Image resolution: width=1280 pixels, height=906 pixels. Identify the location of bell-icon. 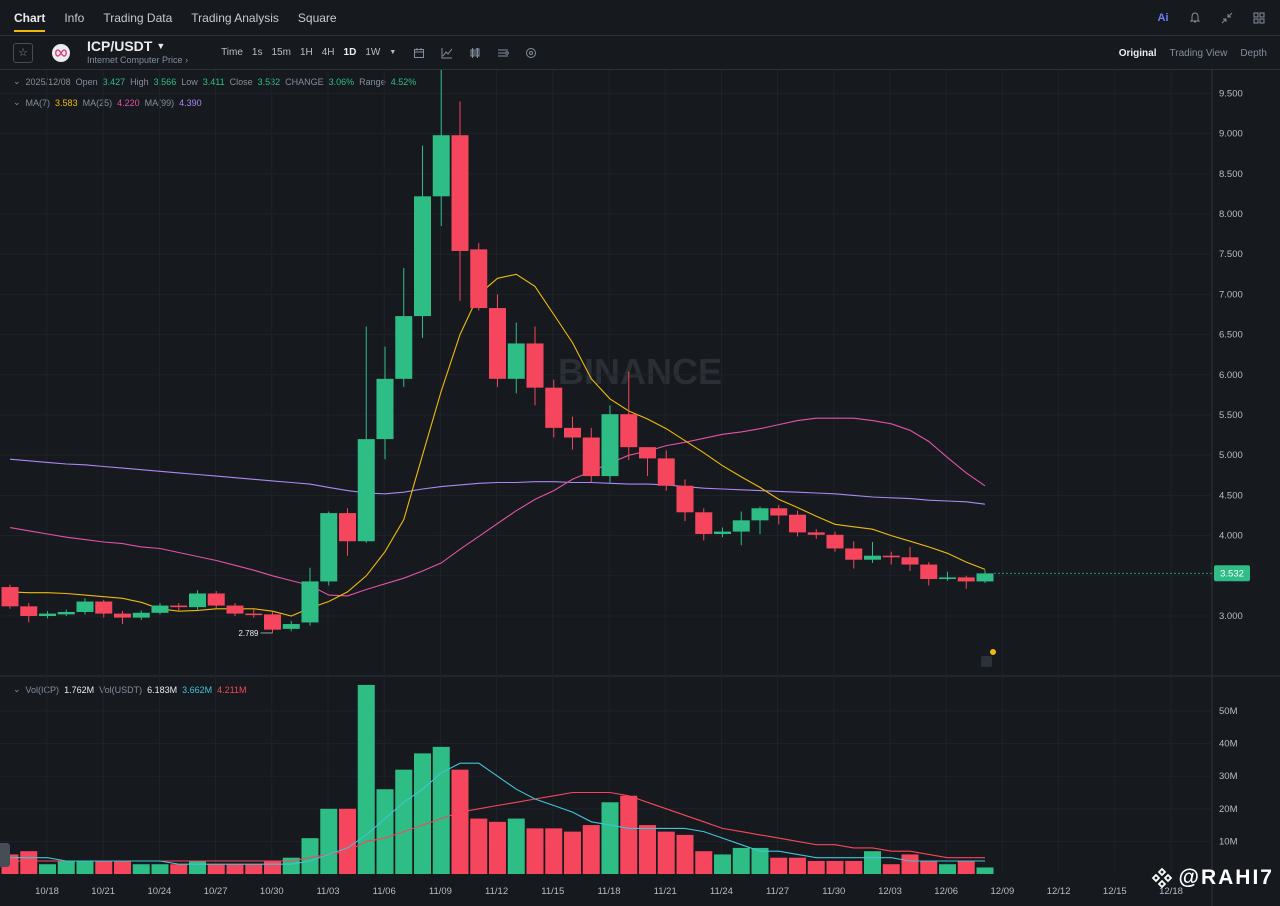
(1195, 18).